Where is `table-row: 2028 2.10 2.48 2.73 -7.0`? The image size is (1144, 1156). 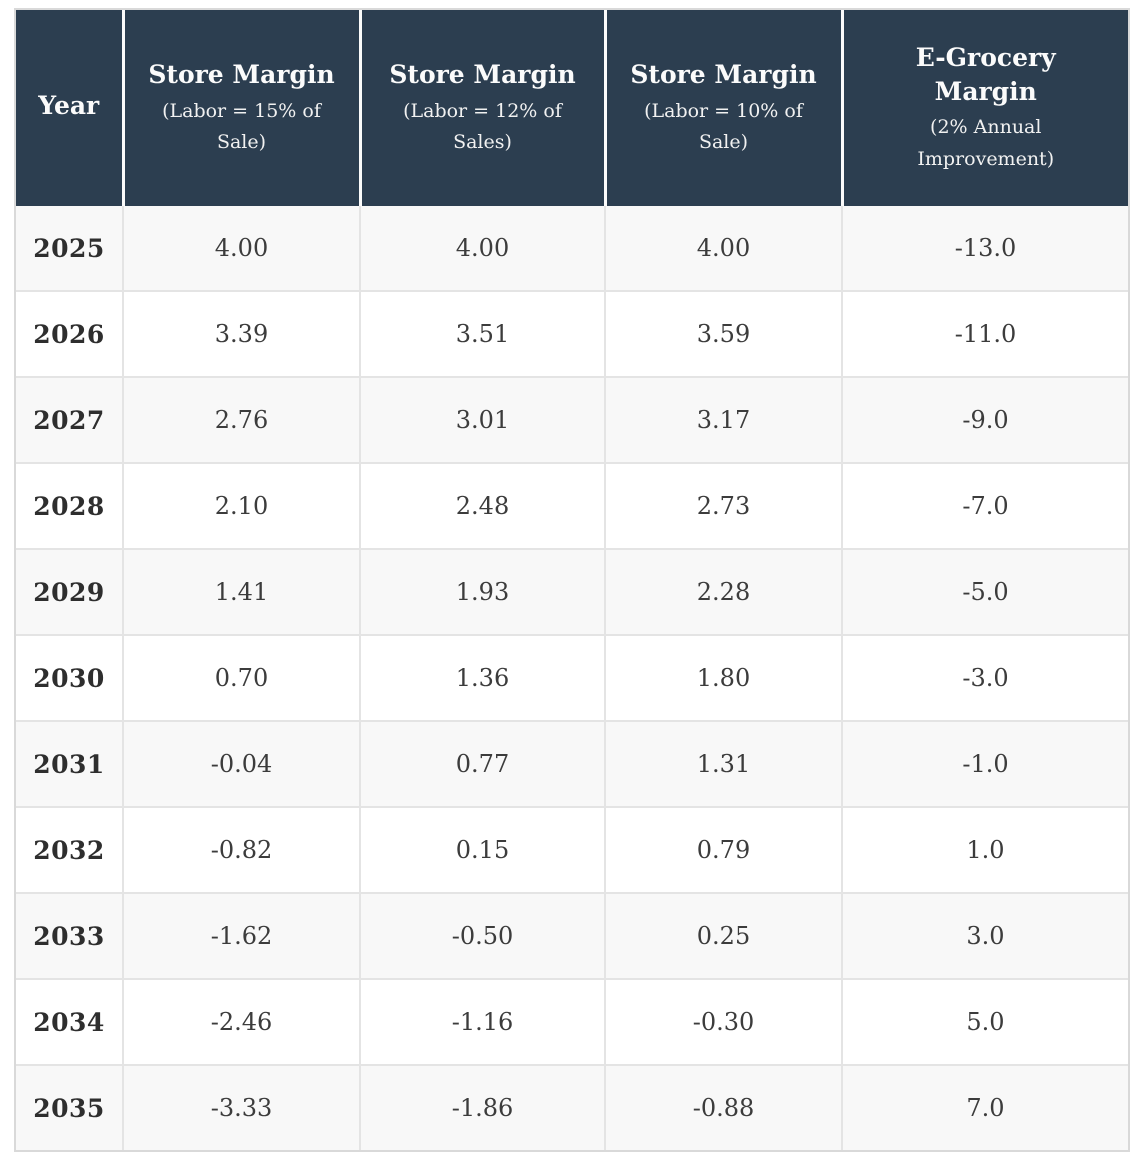
table-row: 2028 2.10 2.48 2.73 -7.0 is located at coordinates (572, 506).